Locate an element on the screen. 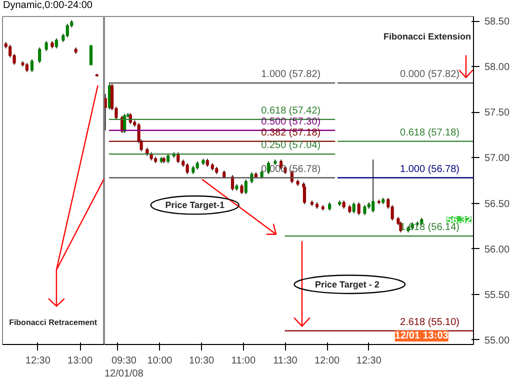  x-tick-label: 10:00 is located at coordinates (160, 361).